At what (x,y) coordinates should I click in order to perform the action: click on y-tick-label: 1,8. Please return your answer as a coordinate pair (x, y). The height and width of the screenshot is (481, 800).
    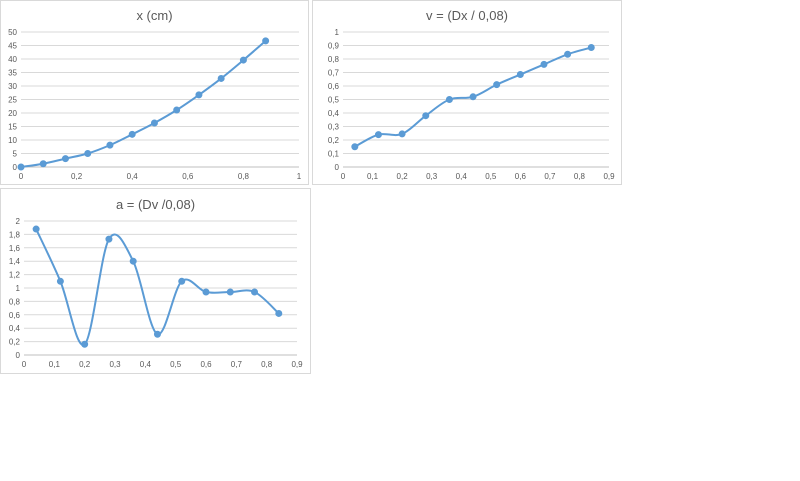
    Looking at the image, I should click on (15, 234).